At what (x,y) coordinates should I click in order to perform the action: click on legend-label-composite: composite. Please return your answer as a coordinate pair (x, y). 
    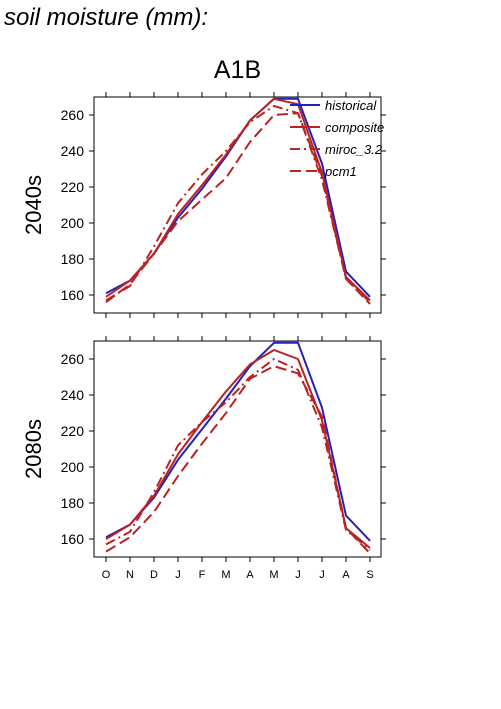
    Looking at the image, I should click on (354, 127).